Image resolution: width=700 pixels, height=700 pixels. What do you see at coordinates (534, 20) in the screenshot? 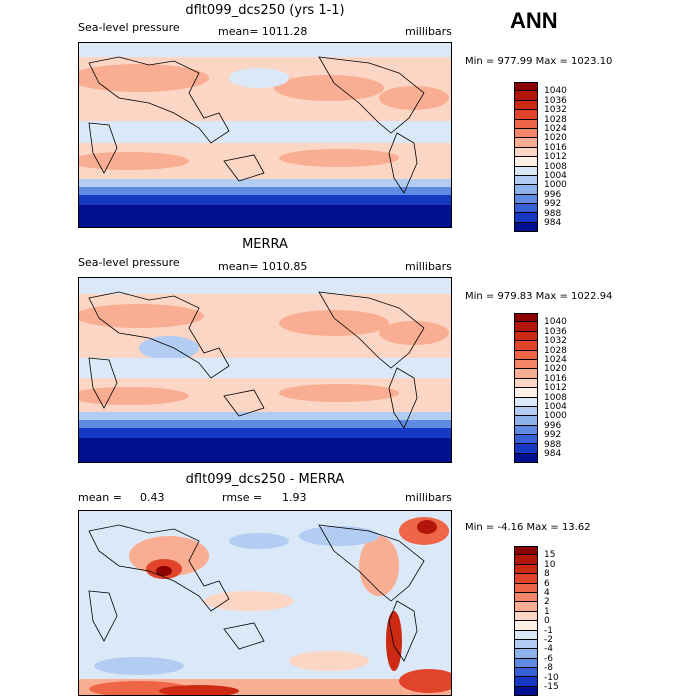
I see `season-label: ANN` at bounding box center [534, 20].